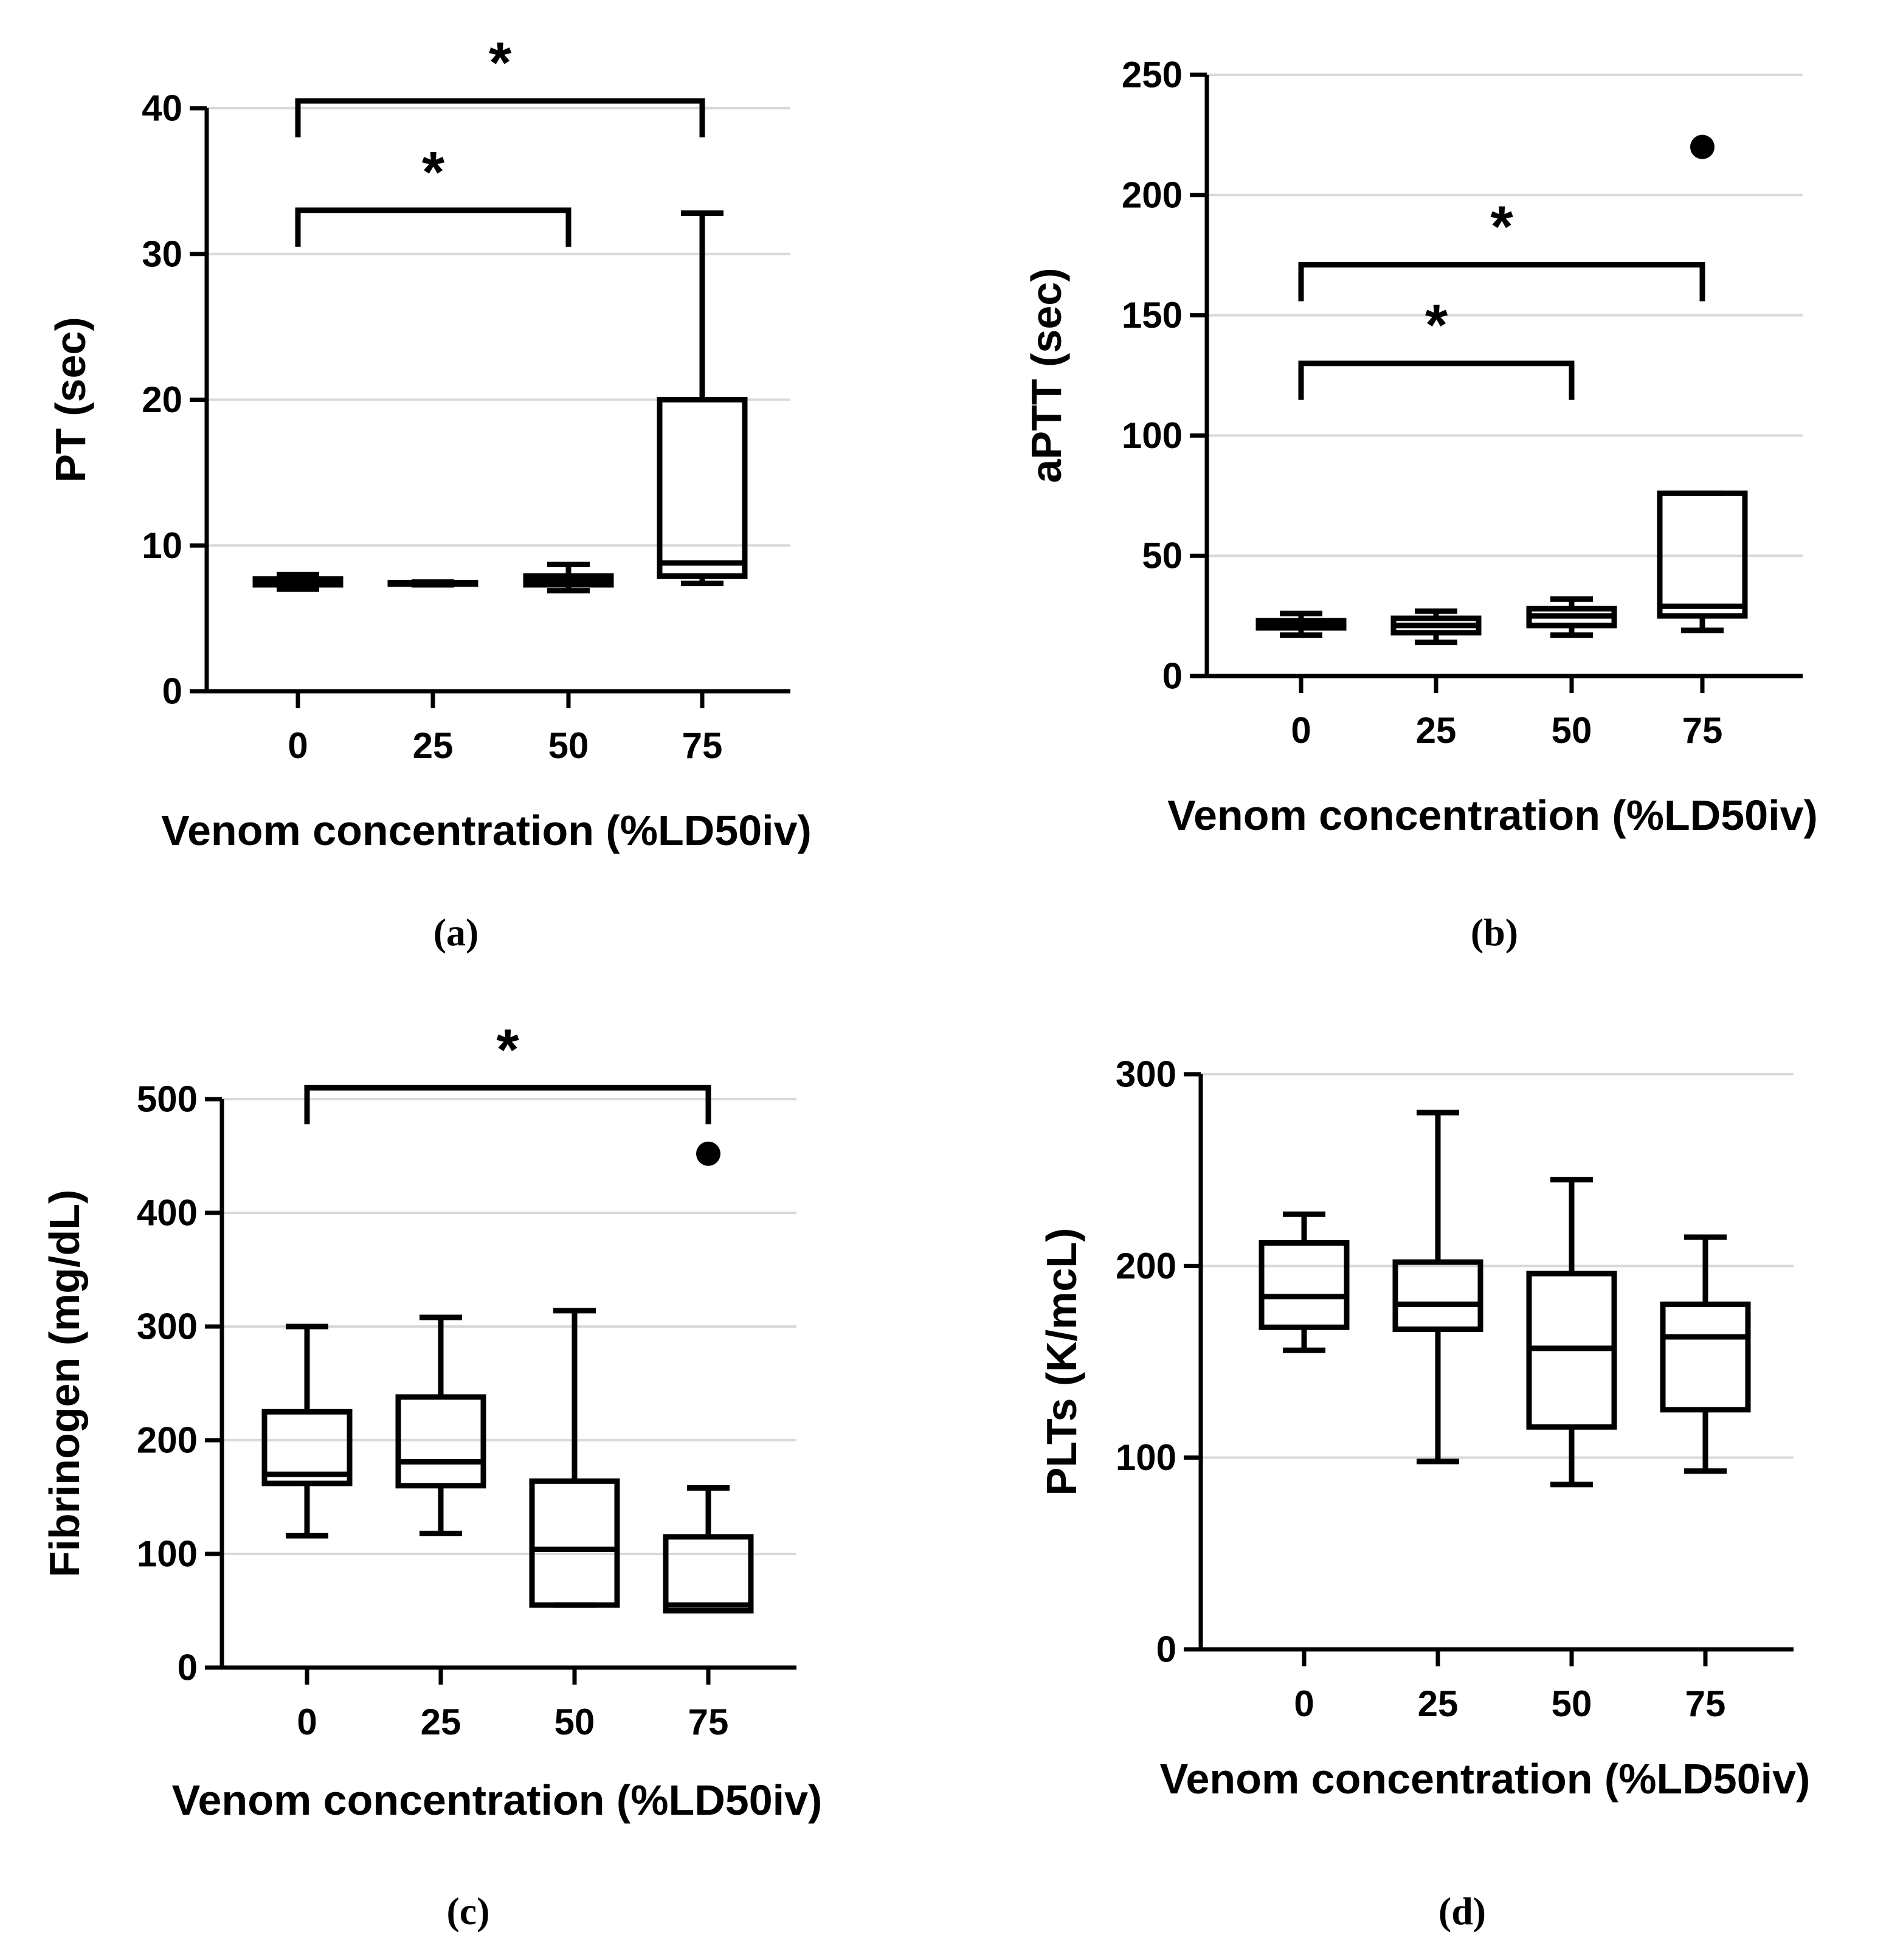 This screenshot has height=1960, width=1889. Describe the element at coordinates (1162, 556) in the screenshot. I see `y-tick-label: 50` at that location.